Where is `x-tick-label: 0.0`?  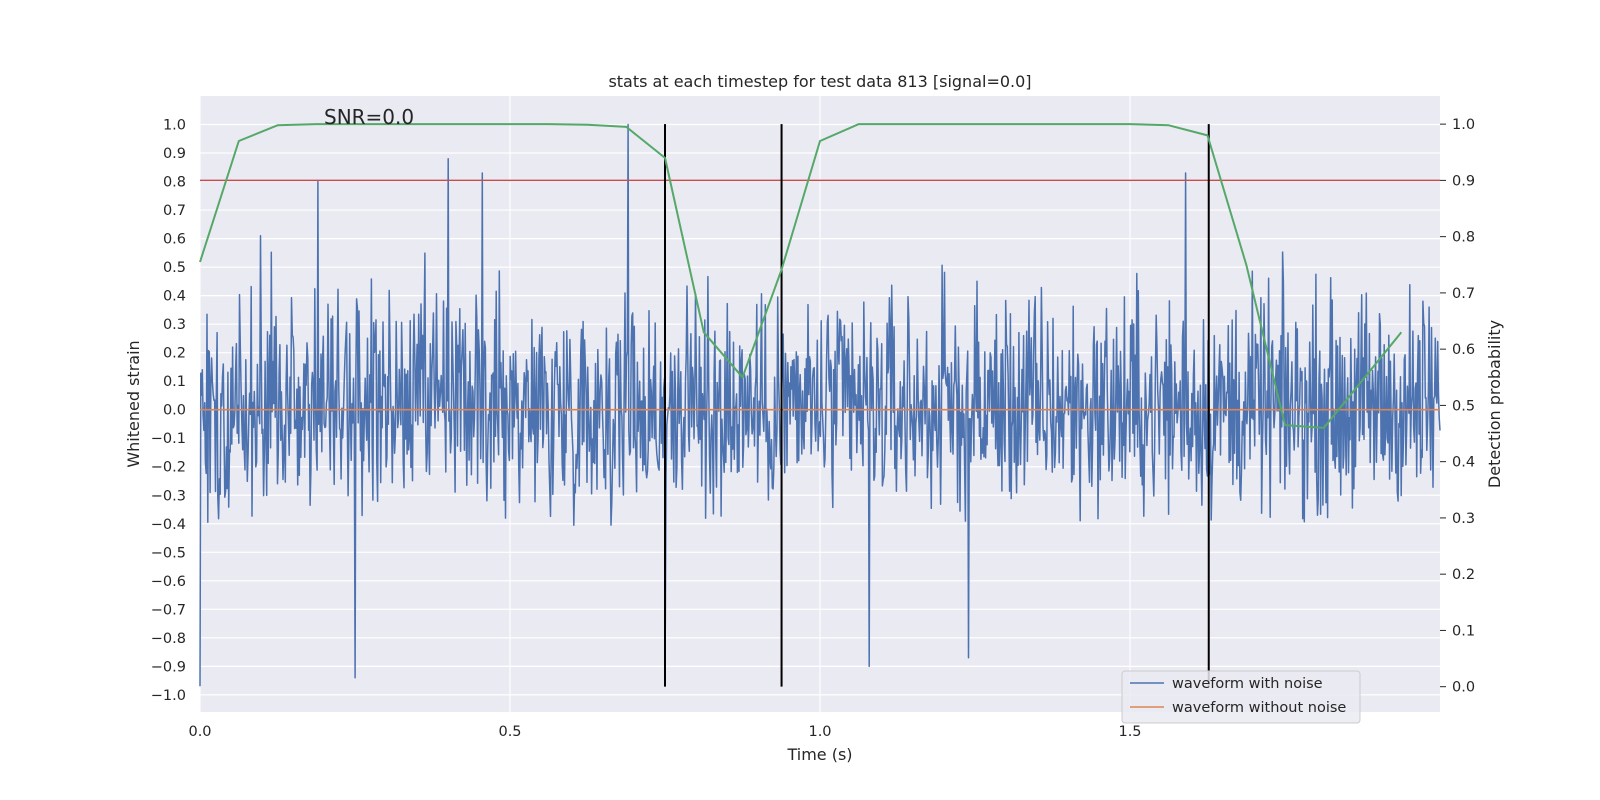
x-tick-label: 0.0 is located at coordinates (199, 732).